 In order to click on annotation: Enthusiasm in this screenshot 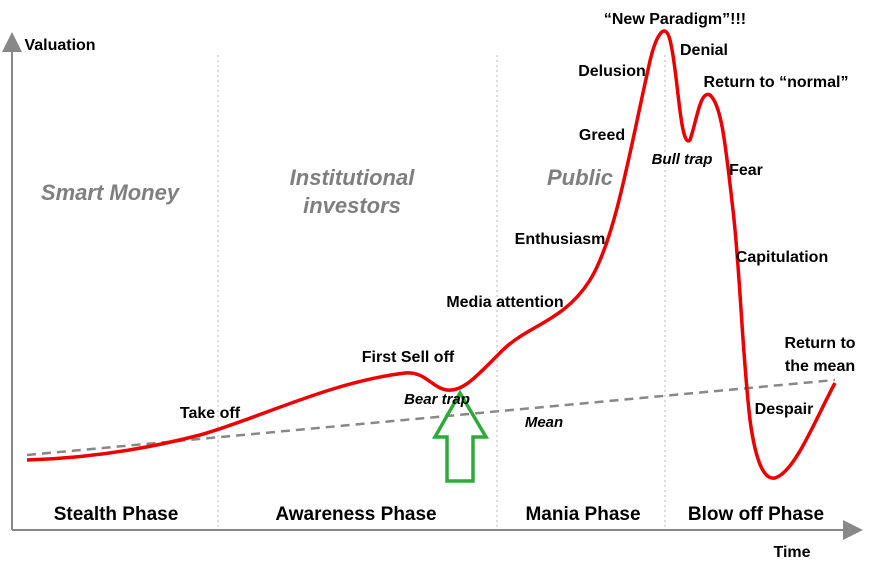, I will do `click(560, 239)`.